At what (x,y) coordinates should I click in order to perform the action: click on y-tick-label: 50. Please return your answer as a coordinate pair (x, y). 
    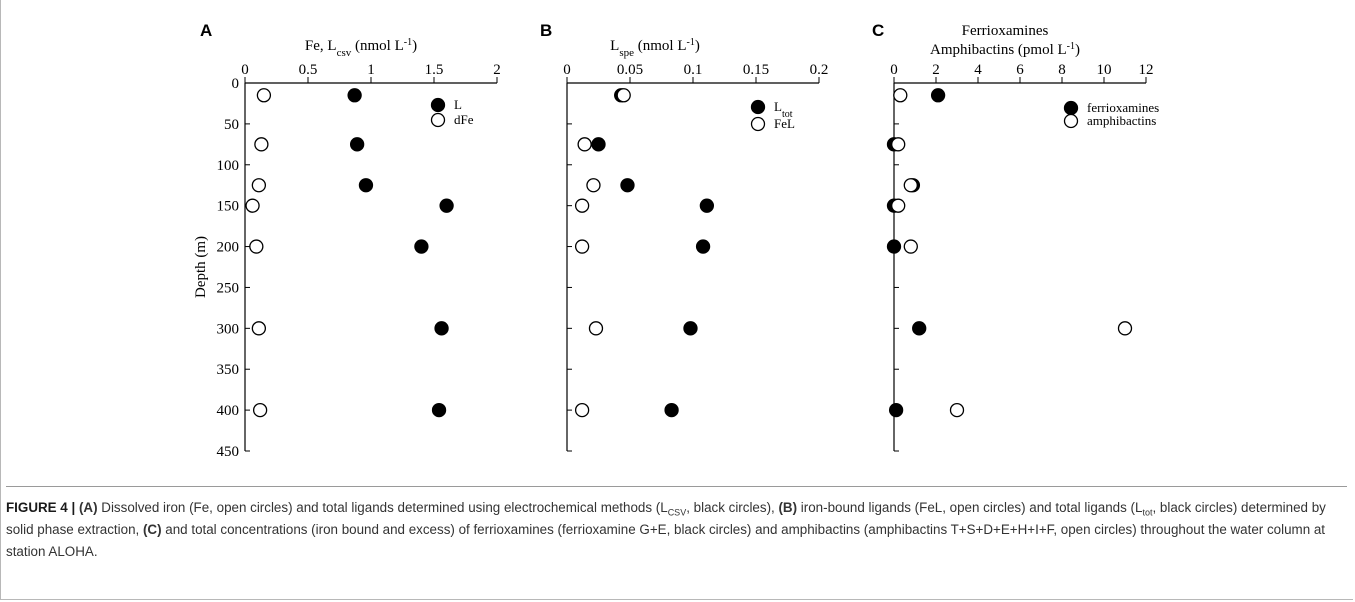
    Looking at the image, I should click on (231, 125).